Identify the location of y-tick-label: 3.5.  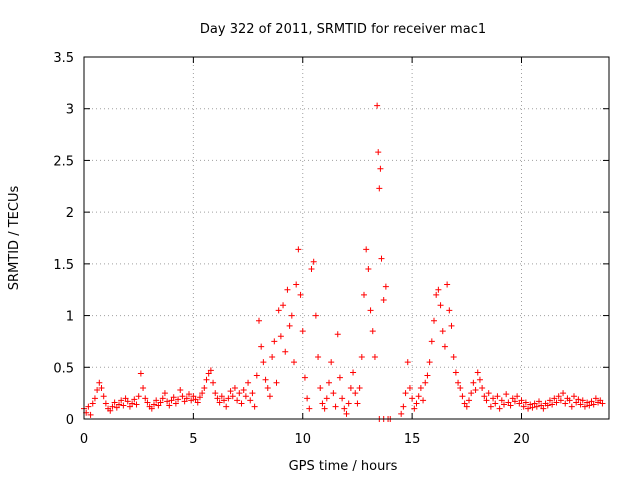
(63, 58).